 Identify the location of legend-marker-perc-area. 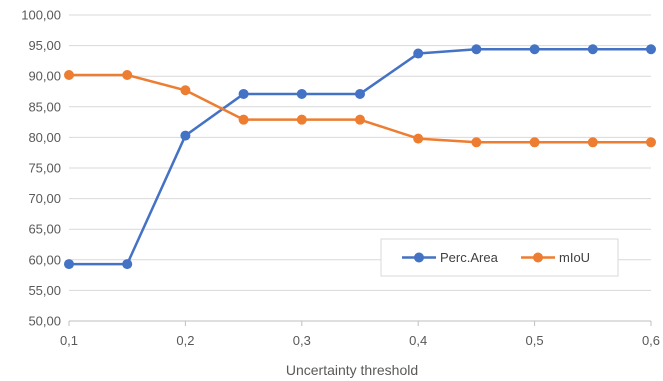
(419, 257).